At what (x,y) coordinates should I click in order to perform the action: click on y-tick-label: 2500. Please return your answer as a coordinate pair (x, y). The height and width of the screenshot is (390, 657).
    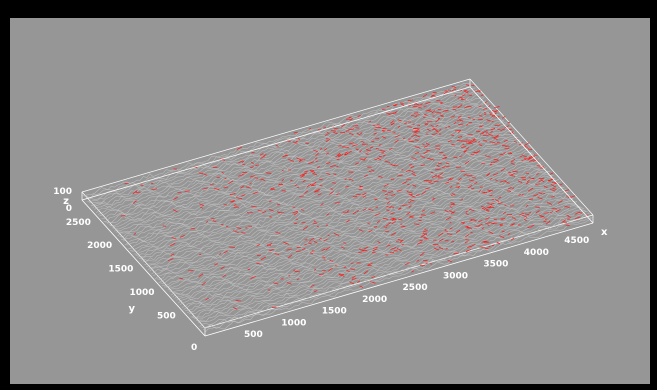
    Looking at the image, I should click on (78, 223).